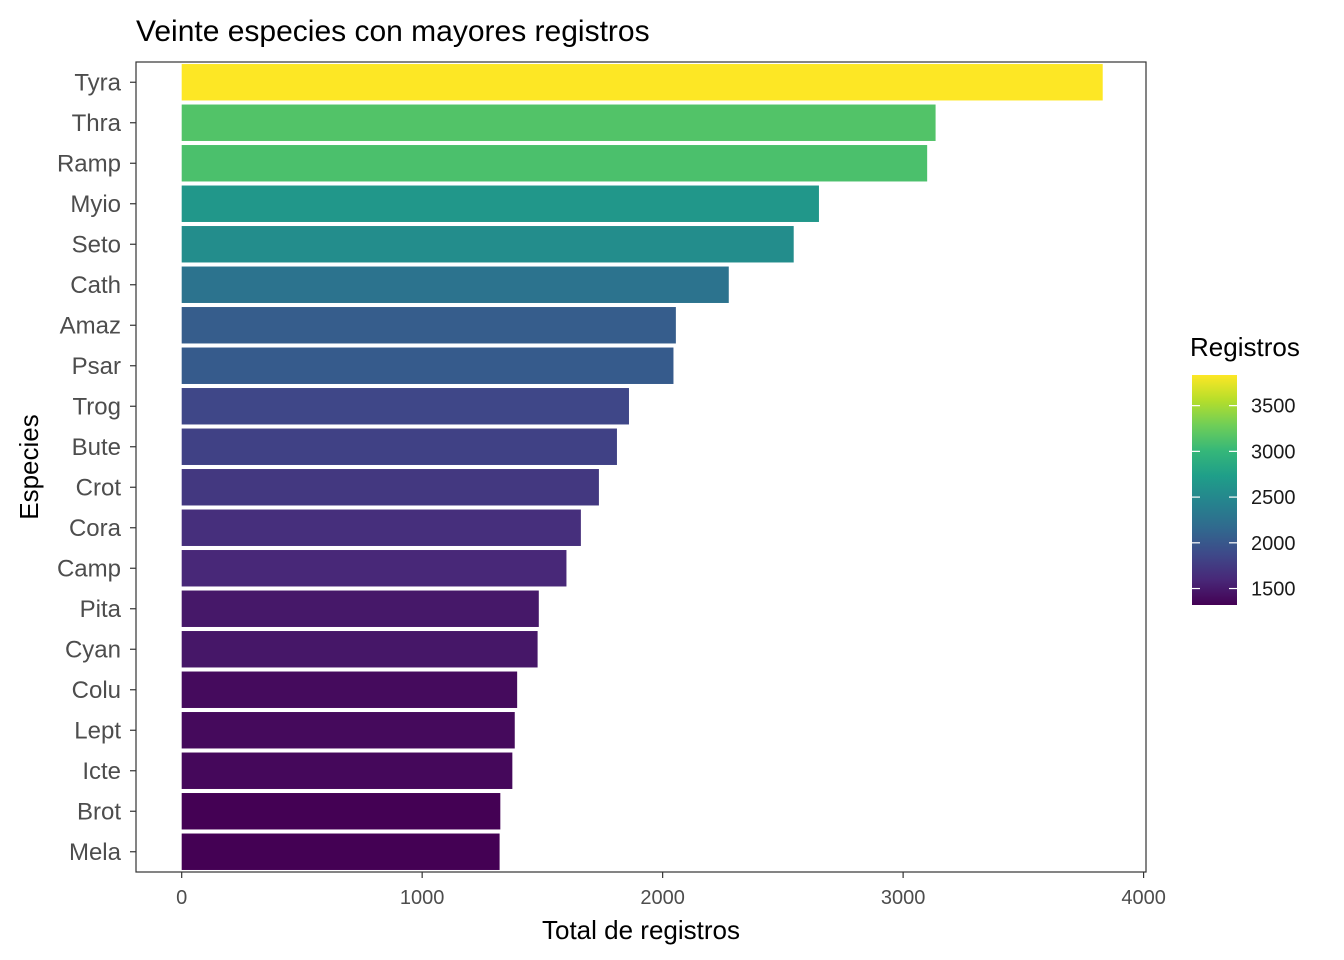 The image size is (1344, 960). I want to click on legend-tick-label: 2500, so click(1273, 498).